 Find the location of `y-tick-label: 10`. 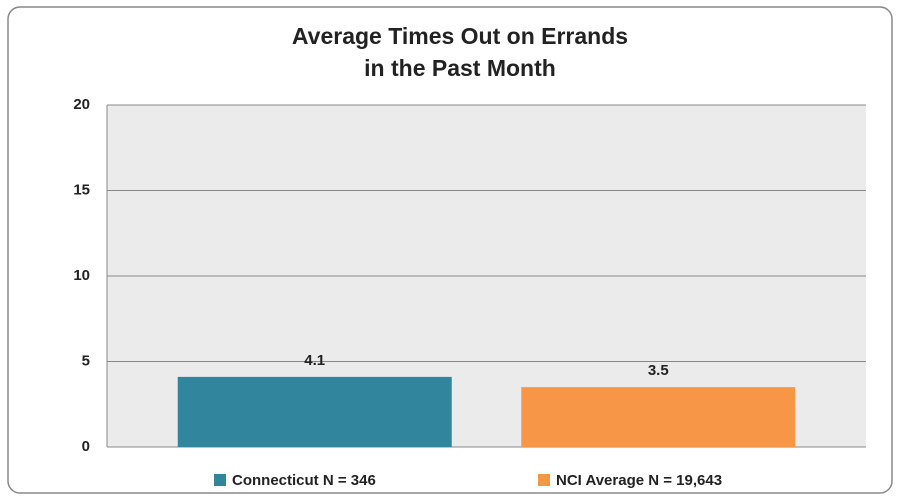

y-tick-label: 10 is located at coordinates (81, 275).